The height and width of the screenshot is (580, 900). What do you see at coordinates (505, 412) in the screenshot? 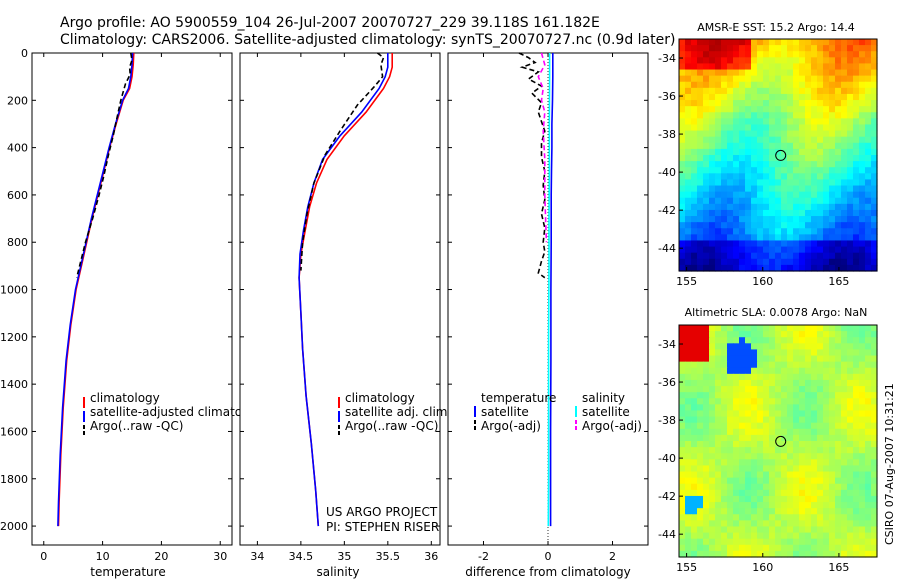
I see `legend-temp-satellite: satellite` at bounding box center [505, 412].